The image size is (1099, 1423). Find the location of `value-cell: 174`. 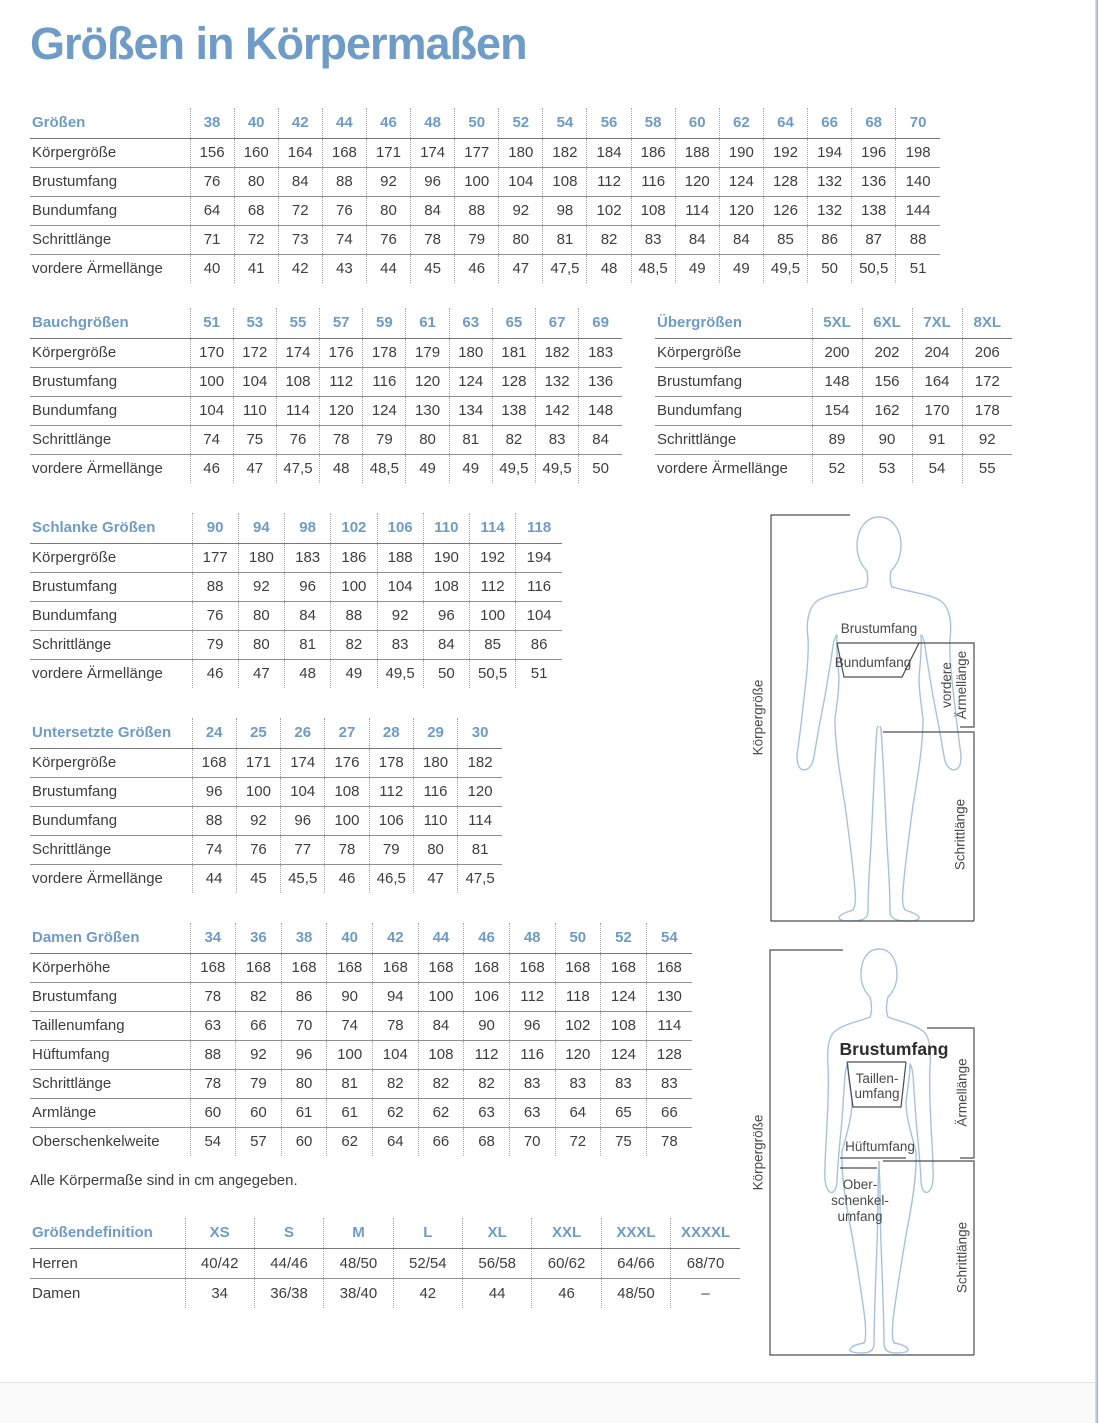

value-cell: 174 is located at coordinates (302, 762).